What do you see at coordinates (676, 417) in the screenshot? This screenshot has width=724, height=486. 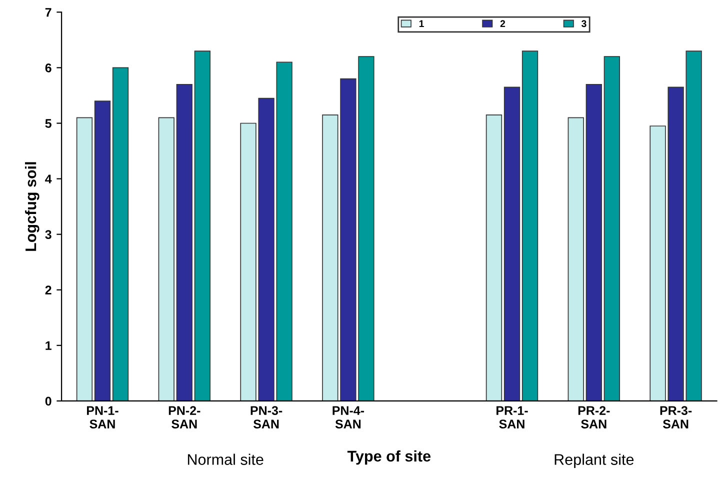 I see `x-tick-label: PR-3- SAN` at bounding box center [676, 417].